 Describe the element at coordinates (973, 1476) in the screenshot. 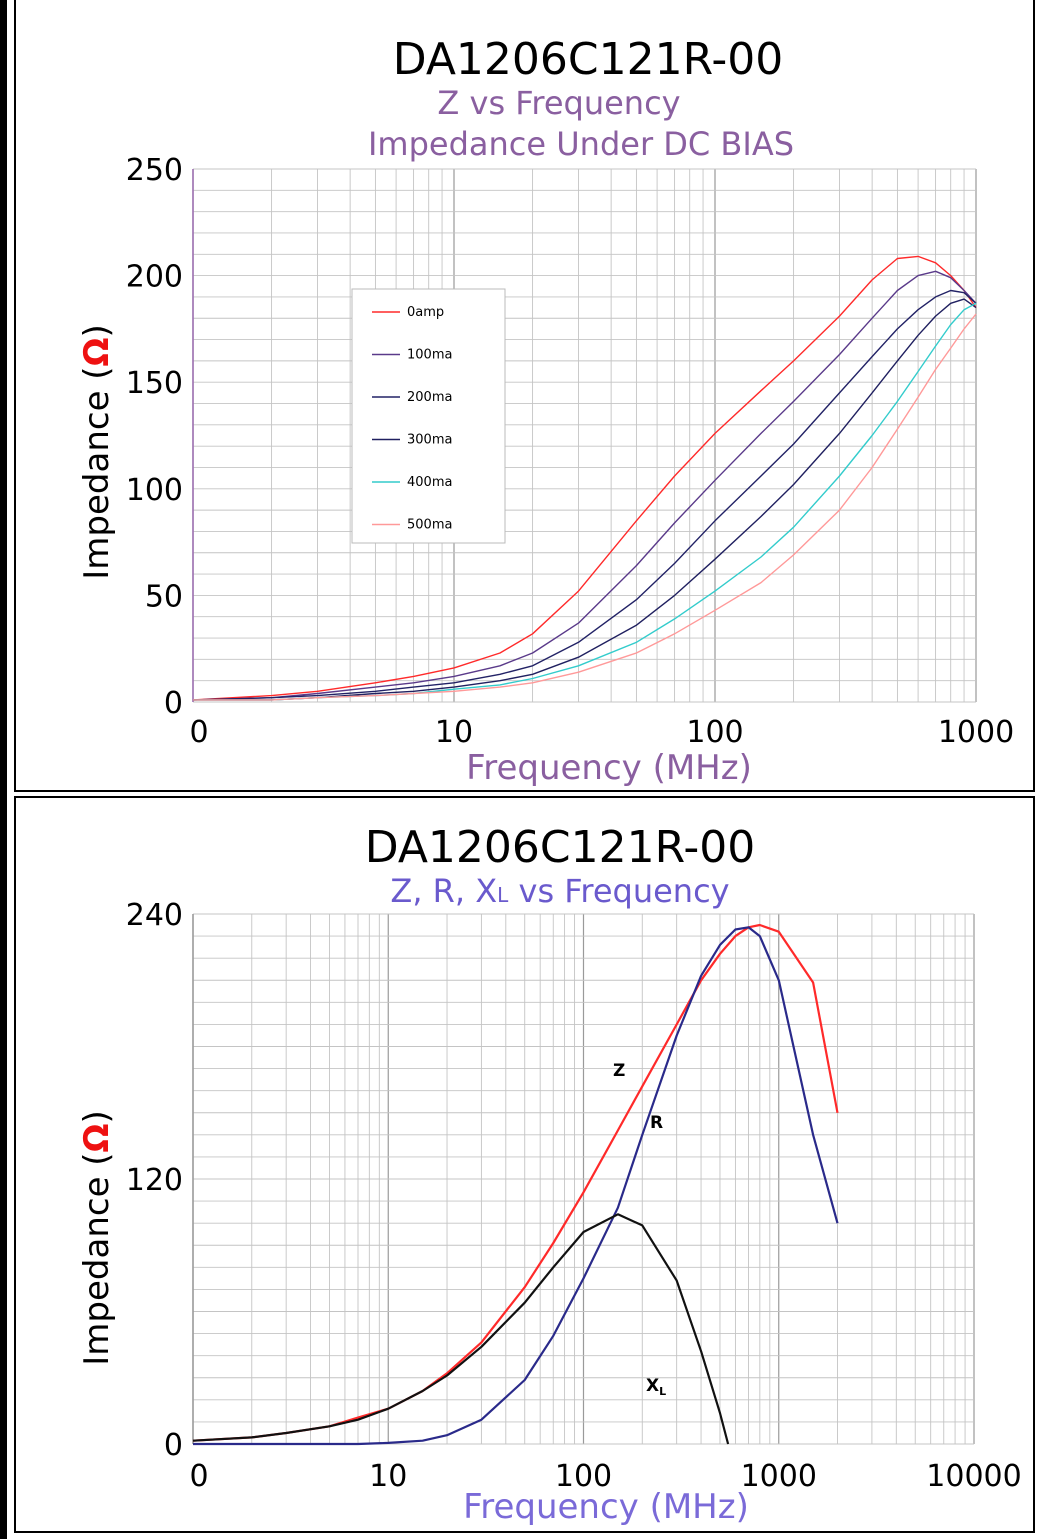

I see `x-tick-label: 10000` at that location.